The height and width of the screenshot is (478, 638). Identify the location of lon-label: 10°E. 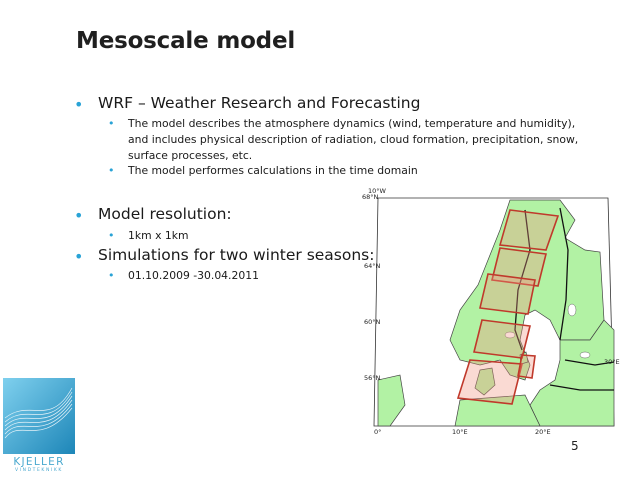
(460, 432).